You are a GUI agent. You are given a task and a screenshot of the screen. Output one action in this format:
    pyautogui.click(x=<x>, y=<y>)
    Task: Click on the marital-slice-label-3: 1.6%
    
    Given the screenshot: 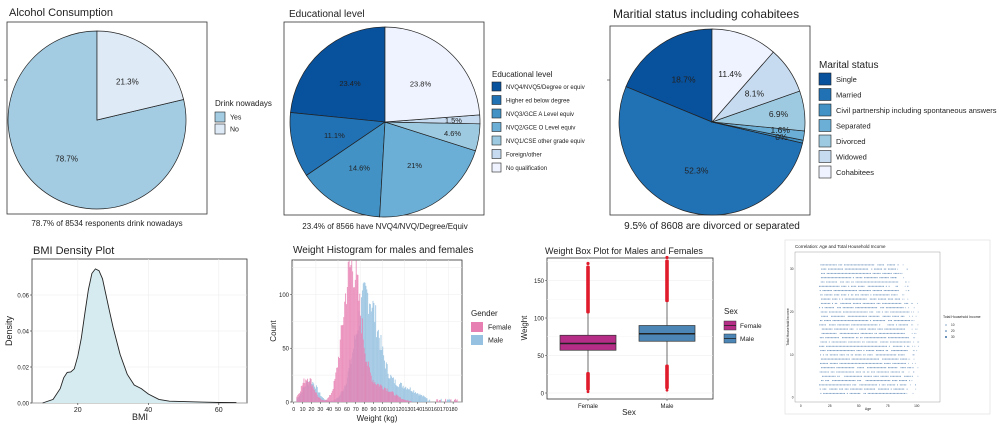 What is the action you would take?
    pyautogui.click(x=781, y=130)
    